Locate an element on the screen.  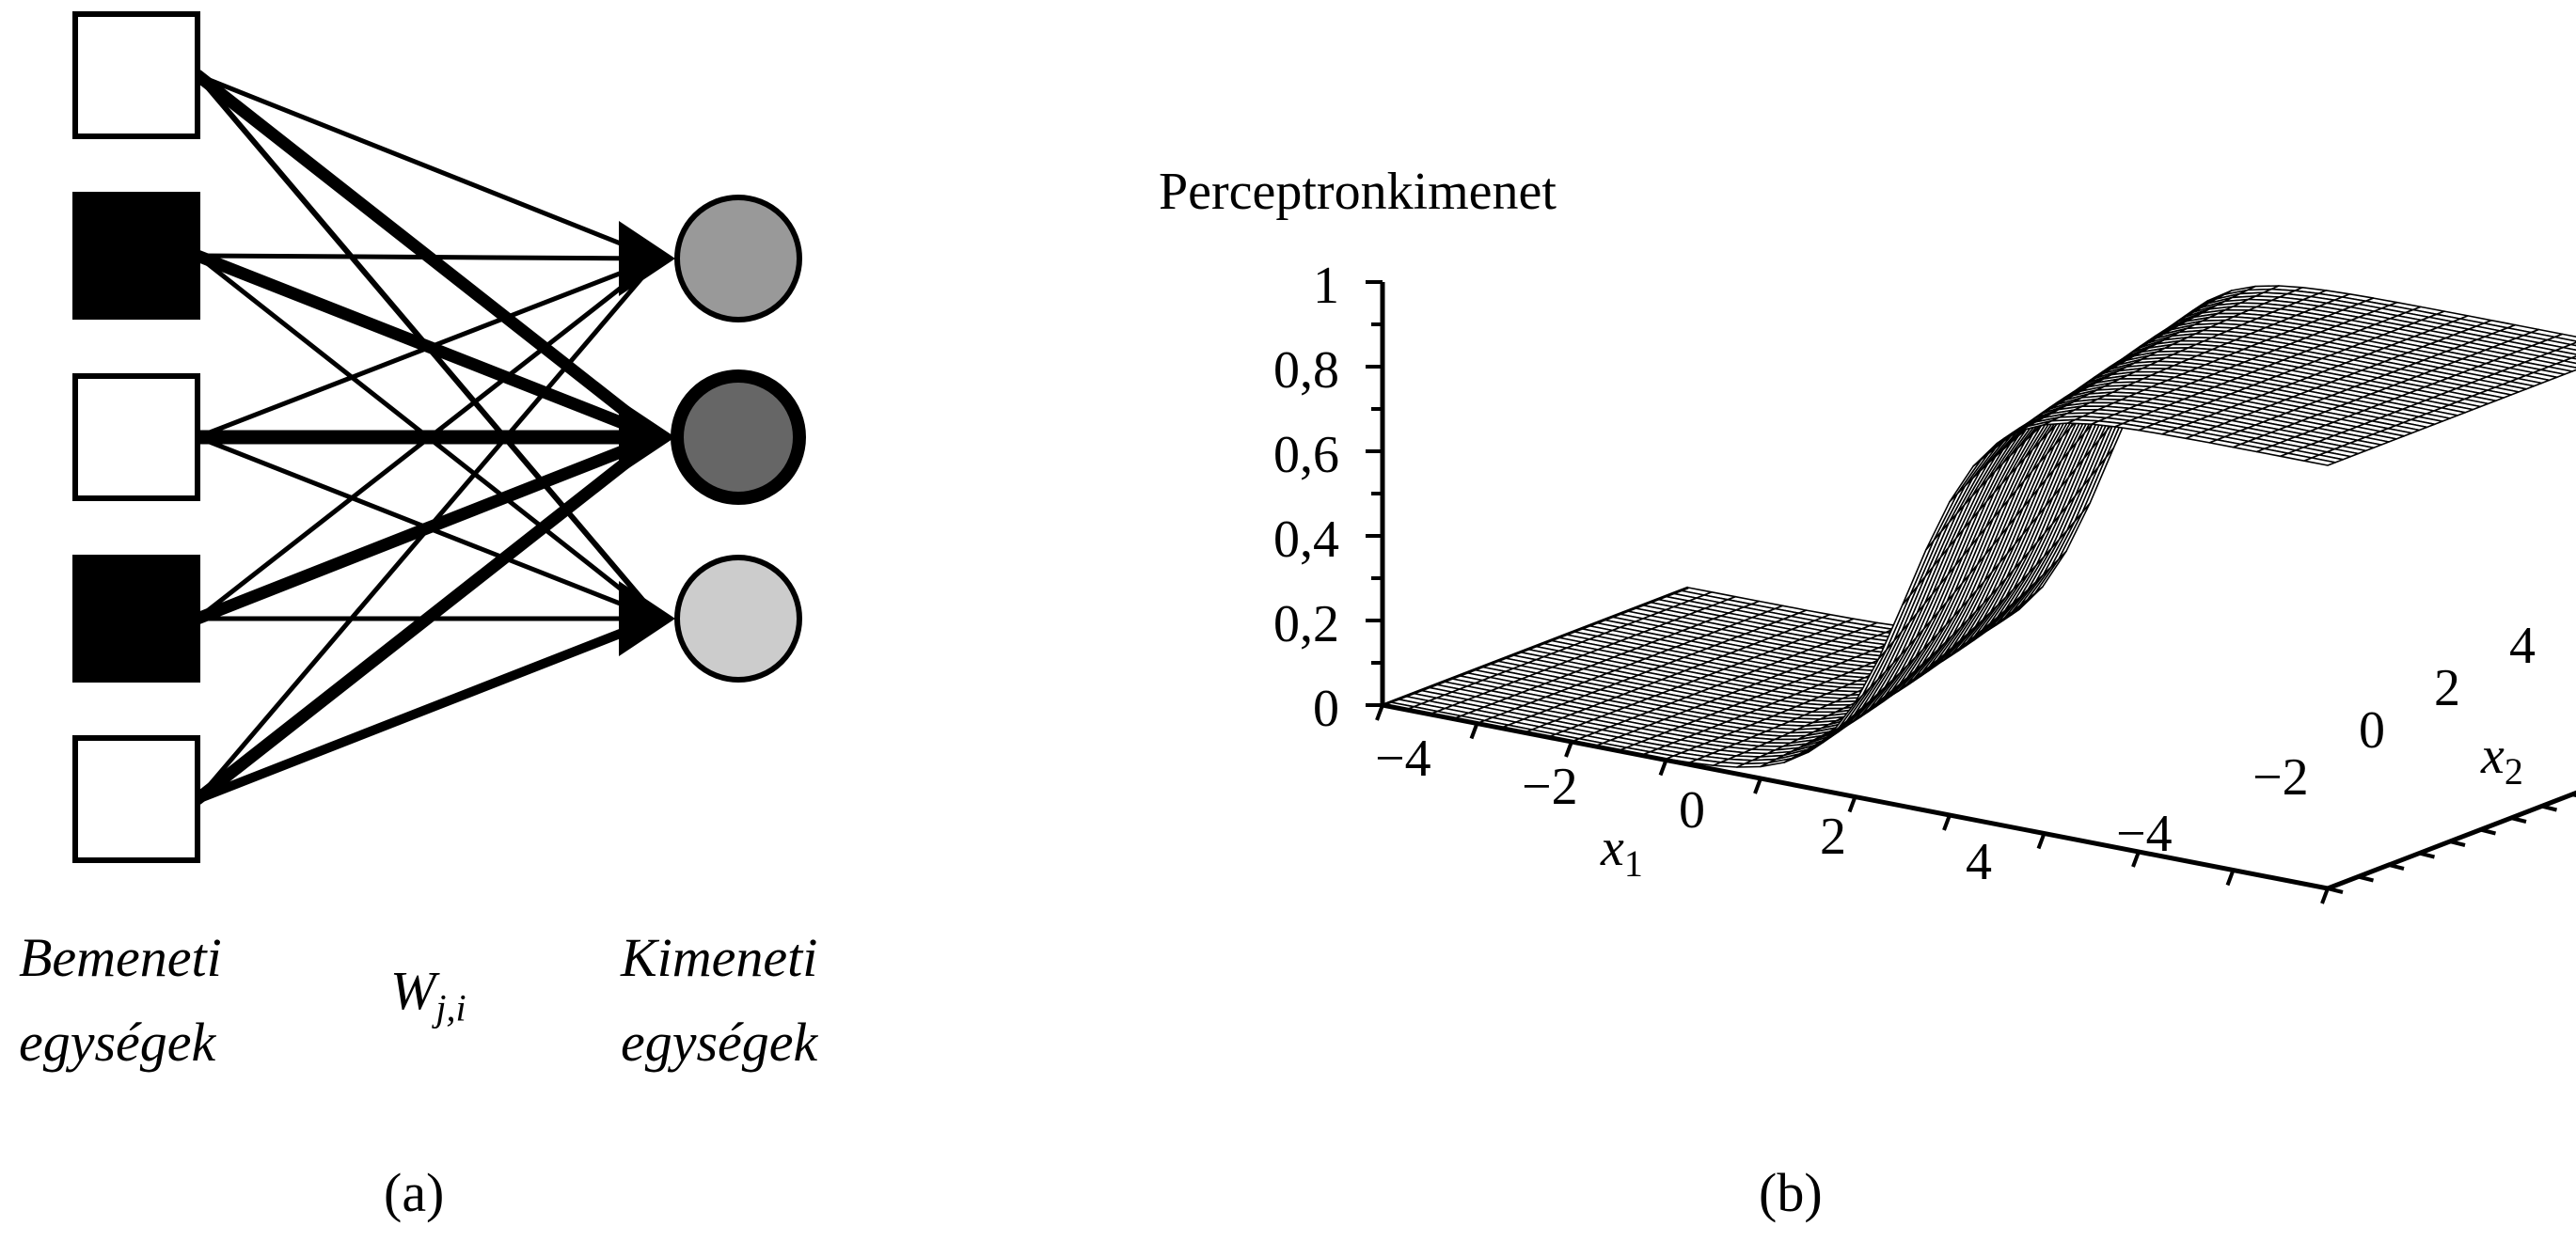
x1-axis-tick is located at coordinates (1475, 732).